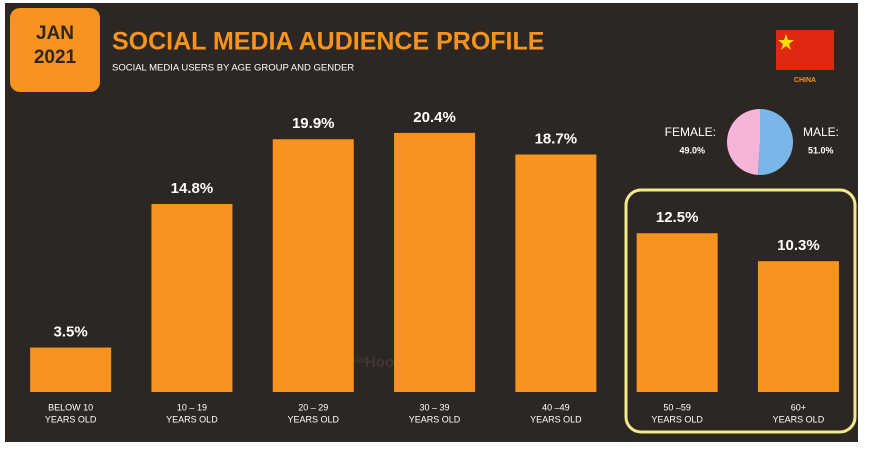 This screenshot has height=458, width=870. Describe the element at coordinates (692, 150) in the screenshot. I see `value-label: 49.0%` at that location.